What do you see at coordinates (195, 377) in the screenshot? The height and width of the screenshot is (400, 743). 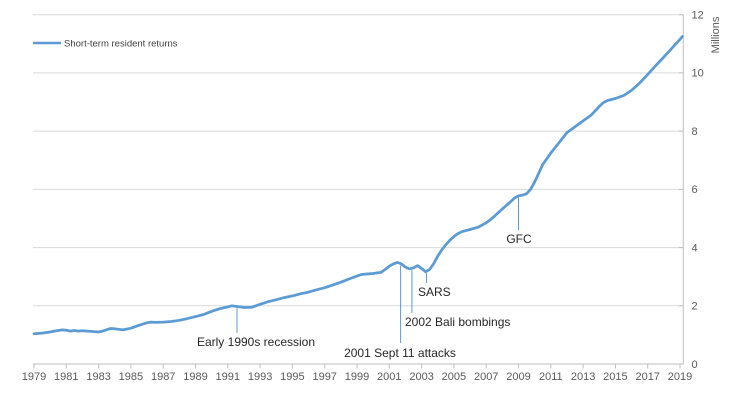 I see `x-tick-label-1989: 1989` at bounding box center [195, 377].